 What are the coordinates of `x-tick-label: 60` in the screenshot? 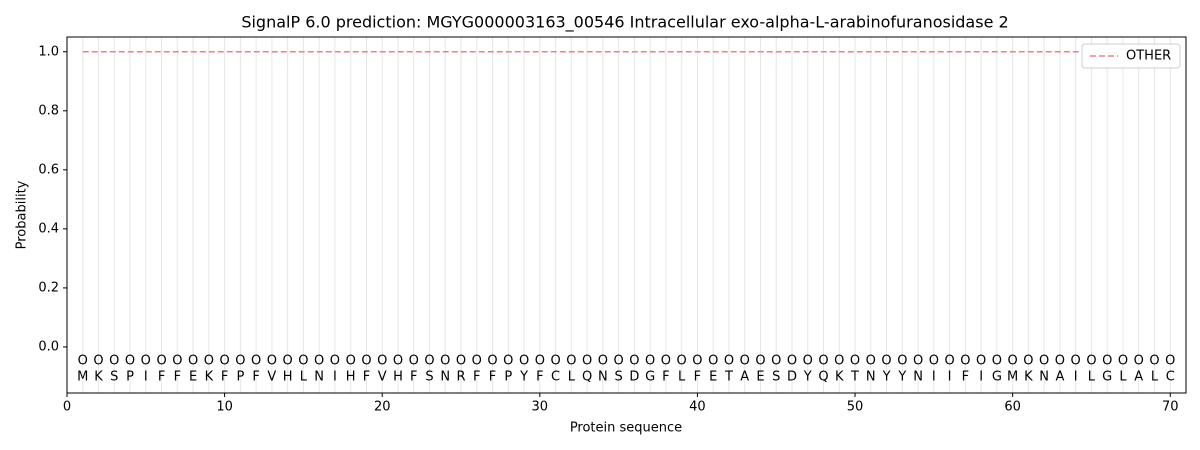 It's located at (1012, 407).